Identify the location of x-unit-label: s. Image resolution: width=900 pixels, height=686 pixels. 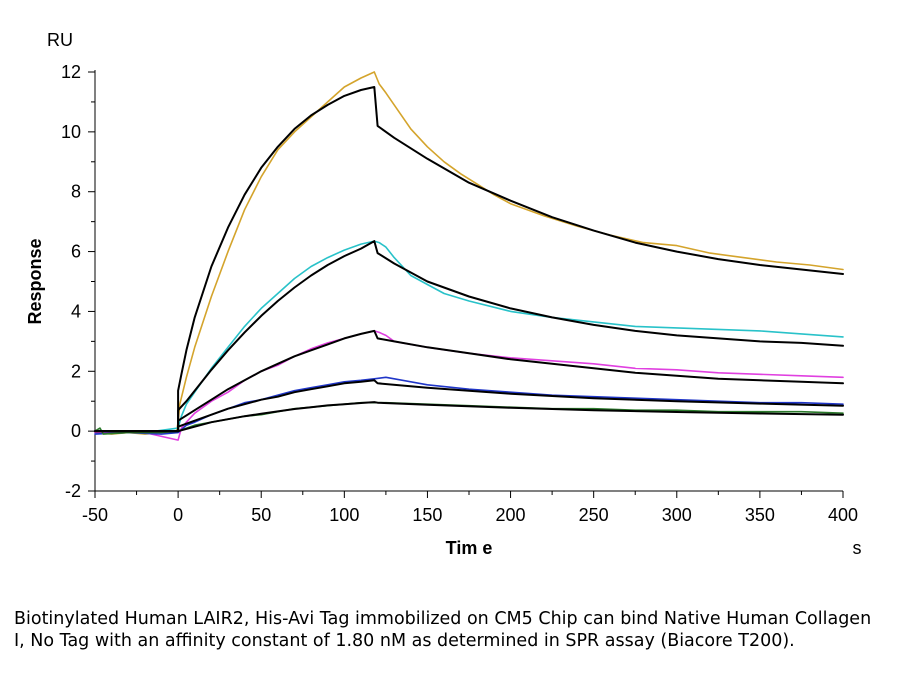
(857, 548).